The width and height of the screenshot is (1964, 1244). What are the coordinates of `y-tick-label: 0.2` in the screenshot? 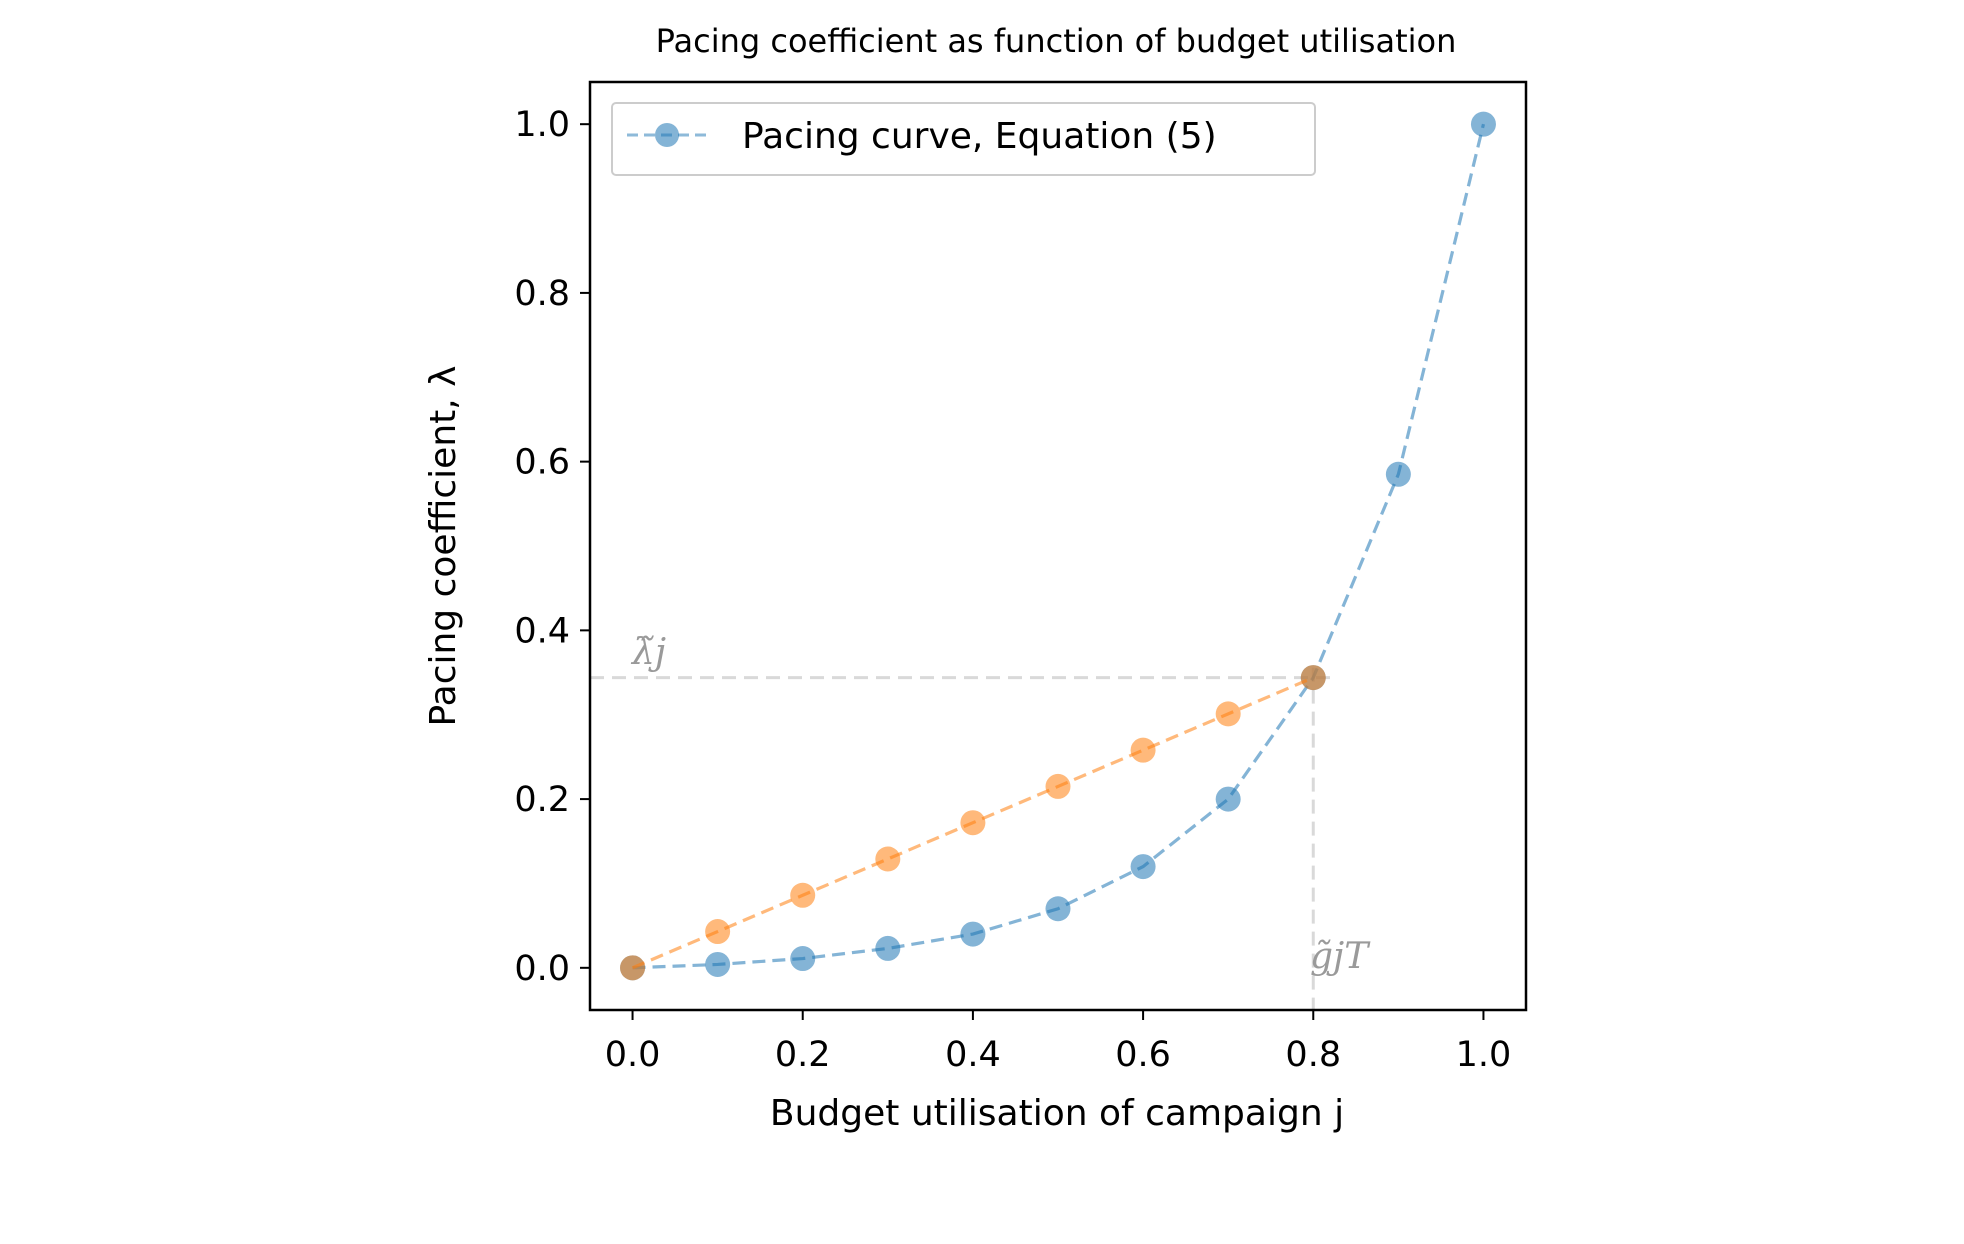 It's located at (542, 800).